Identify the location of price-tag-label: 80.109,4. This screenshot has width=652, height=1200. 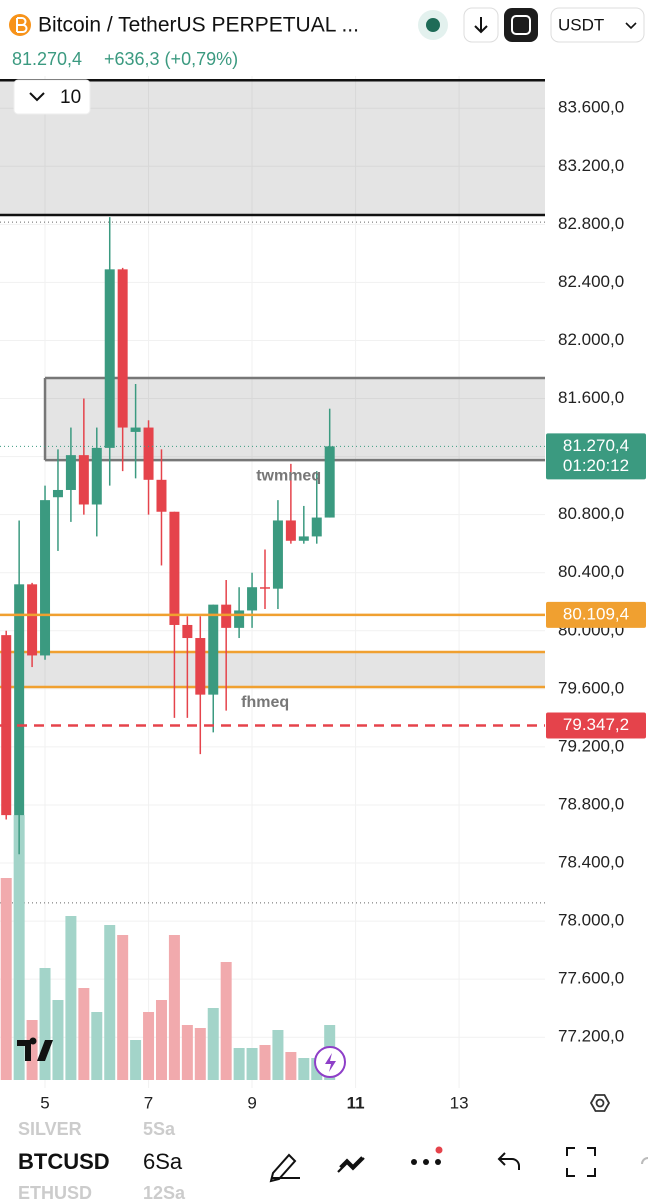
(596, 613).